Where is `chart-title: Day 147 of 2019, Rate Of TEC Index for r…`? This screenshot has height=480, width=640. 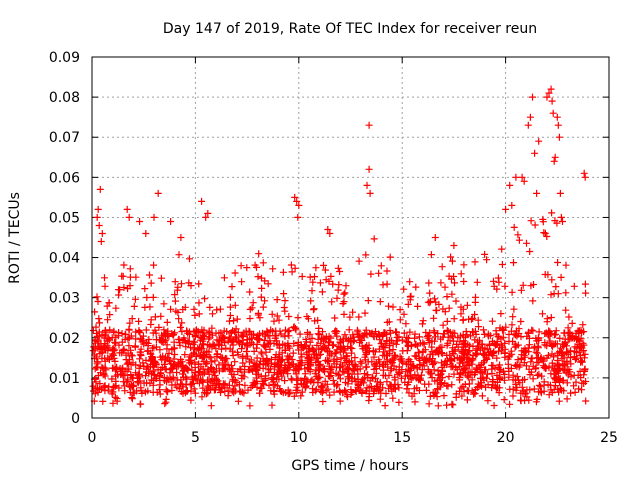 chart-title: Day 147 of 2019, Rate Of TEC Index for r… is located at coordinates (350, 29).